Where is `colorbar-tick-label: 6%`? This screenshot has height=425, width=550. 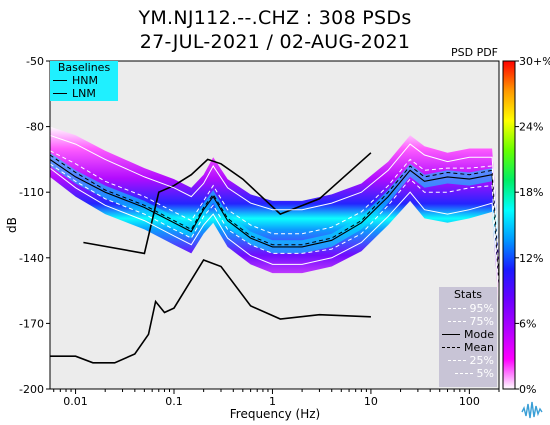
colorbar-tick-label: 6% is located at coordinates (527, 323).